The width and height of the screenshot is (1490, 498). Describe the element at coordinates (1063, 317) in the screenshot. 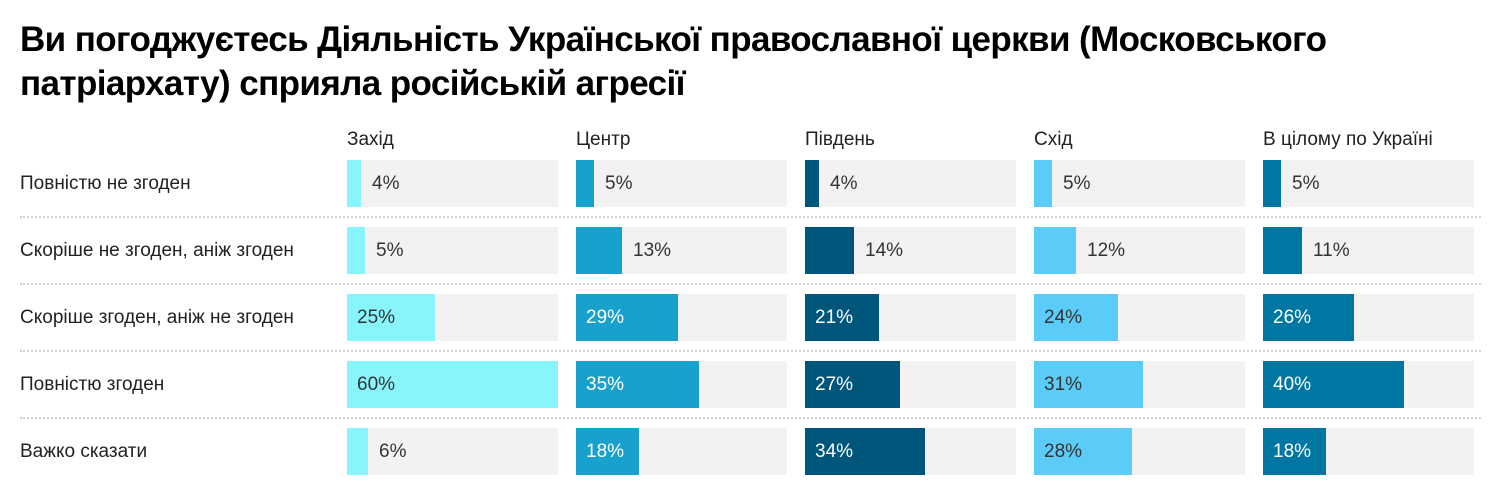

I see `bar-value-label: 24%` at that location.